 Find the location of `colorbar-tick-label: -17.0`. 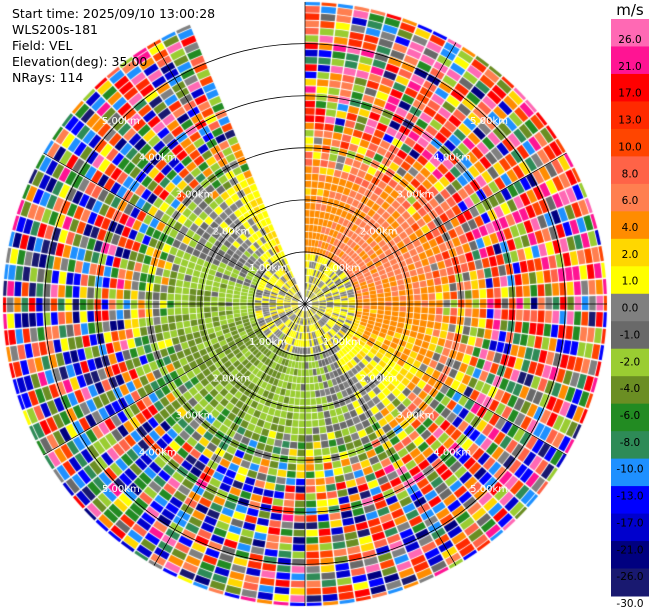

colorbar-tick-label: -17.0 is located at coordinates (629, 523).